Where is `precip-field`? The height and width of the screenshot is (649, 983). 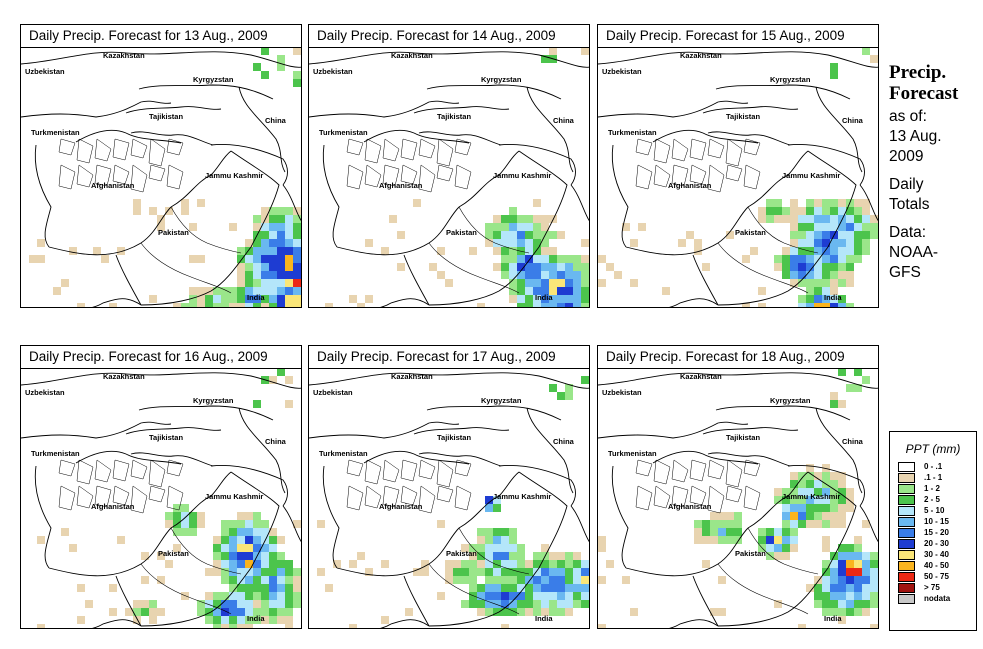 precip-field is located at coordinates (169, 498).